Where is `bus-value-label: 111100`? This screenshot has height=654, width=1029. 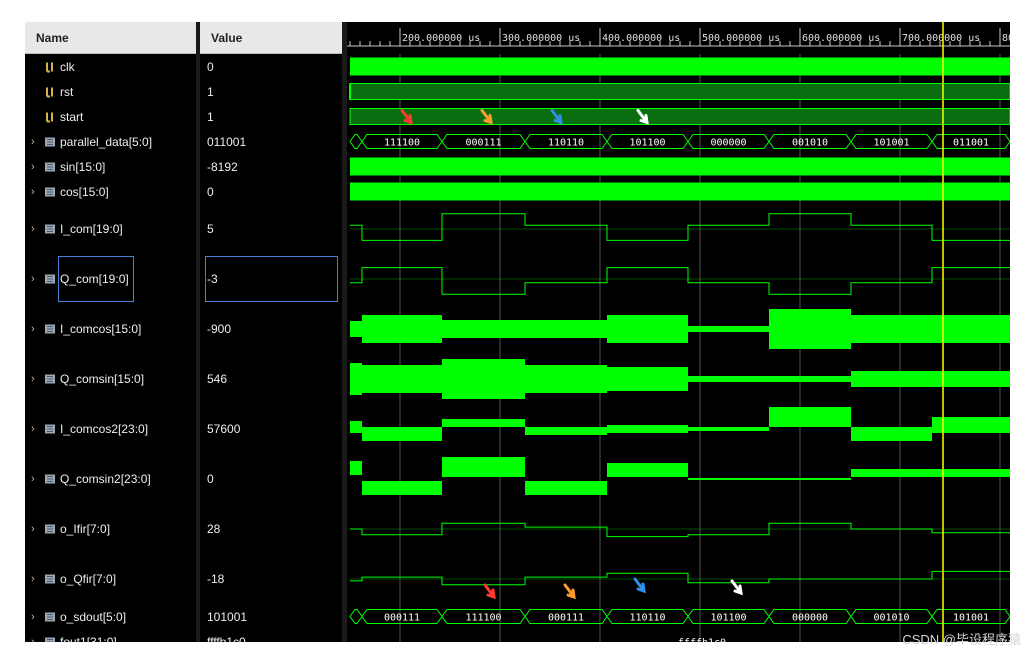 bus-value-label: 111100 is located at coordinates (402, 143).